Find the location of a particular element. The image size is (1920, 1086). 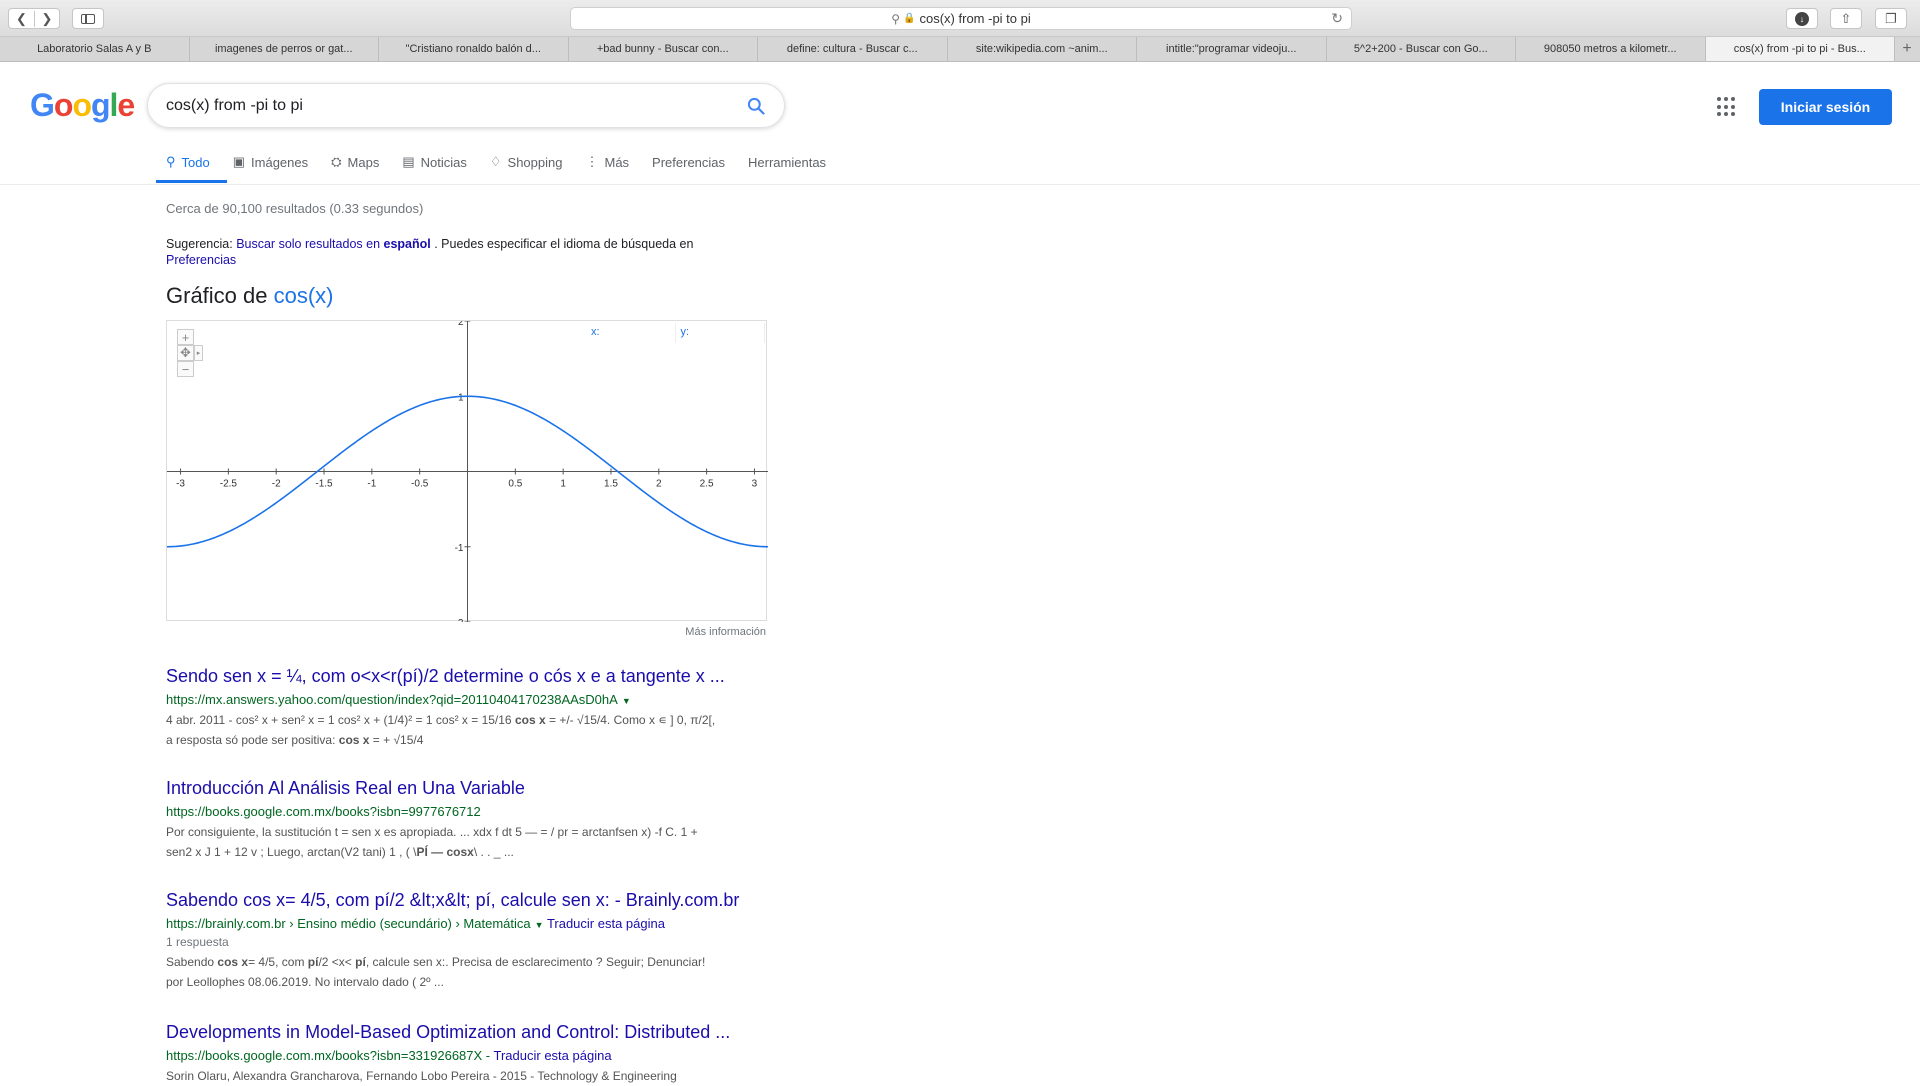

graph-canvas: -3 -2.5 -2 -1.5 -1 -0.5 0.5 1 1.5 2 2.5 3 -2 -1 1 2 is located at coordinates (467, 471).